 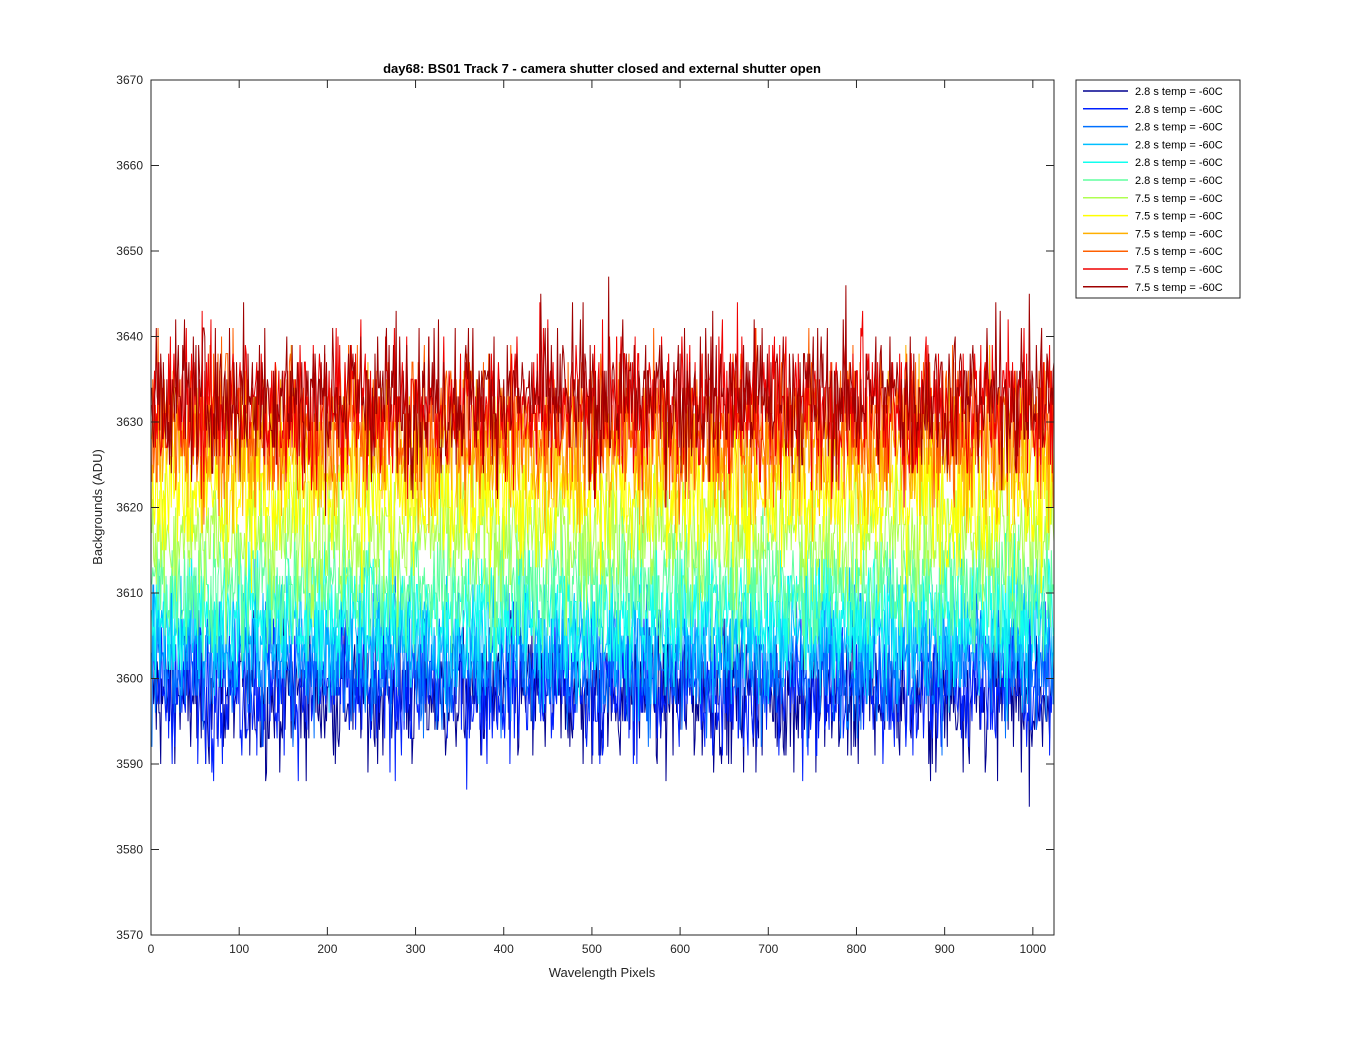 I want to click on y-tick-label: 3670, so click(x=129, y=80).